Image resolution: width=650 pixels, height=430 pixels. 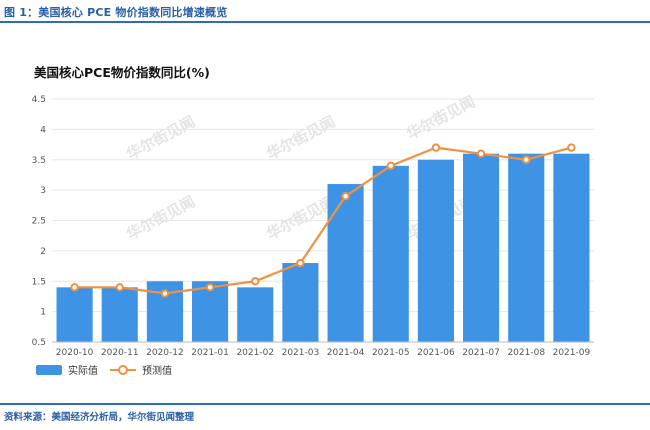 What do you see at coordinates (165, 353) in the screenshot?
I see `x-tick-label: 2020-12` at bounding box center [165, 353].